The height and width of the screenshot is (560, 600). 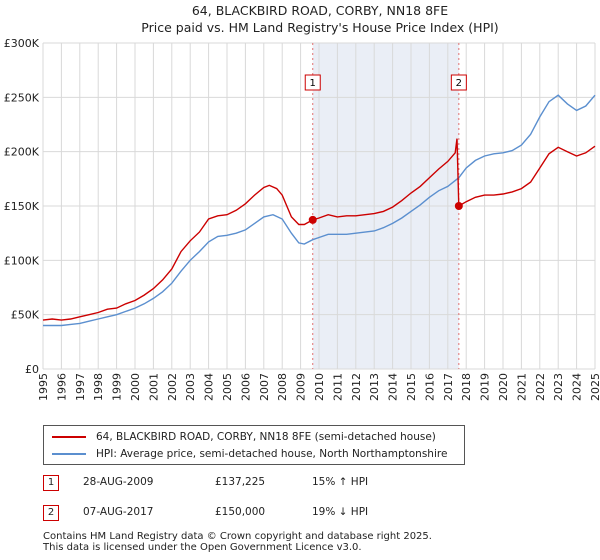 I want to click on x-tick-label: 2012, so click(x=356, y=387).